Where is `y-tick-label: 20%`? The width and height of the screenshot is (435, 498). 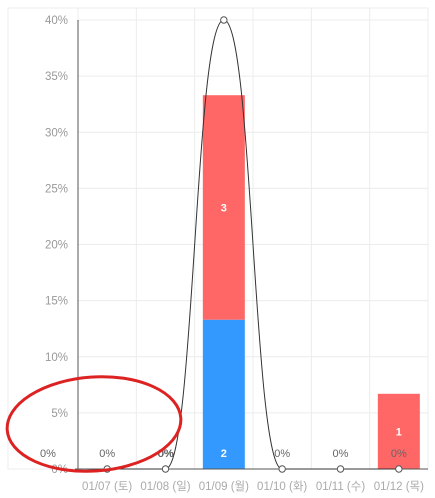
y-tick-label: 20% is located at coordinates (56, 246).